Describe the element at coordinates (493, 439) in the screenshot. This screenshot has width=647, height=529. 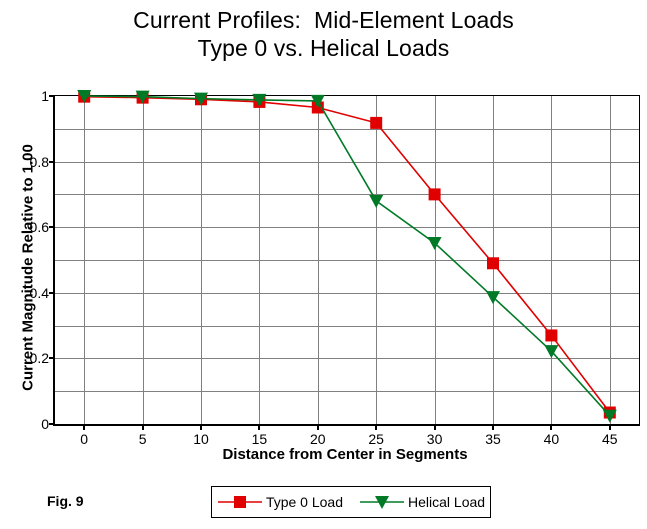
I see `x-axis-tick-label: 35` at that location.